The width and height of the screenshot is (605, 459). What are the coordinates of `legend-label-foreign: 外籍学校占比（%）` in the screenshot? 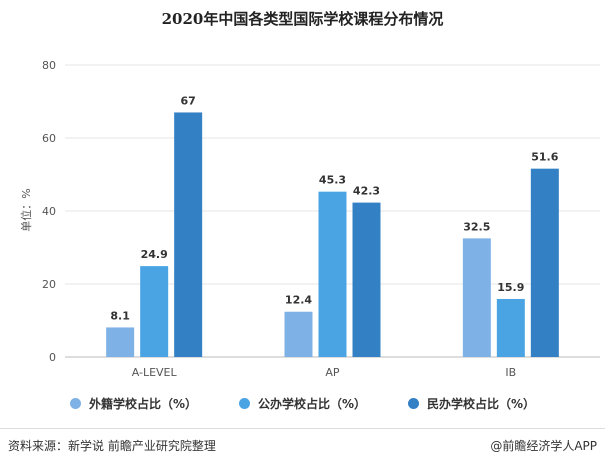 It's located at (142, 404).